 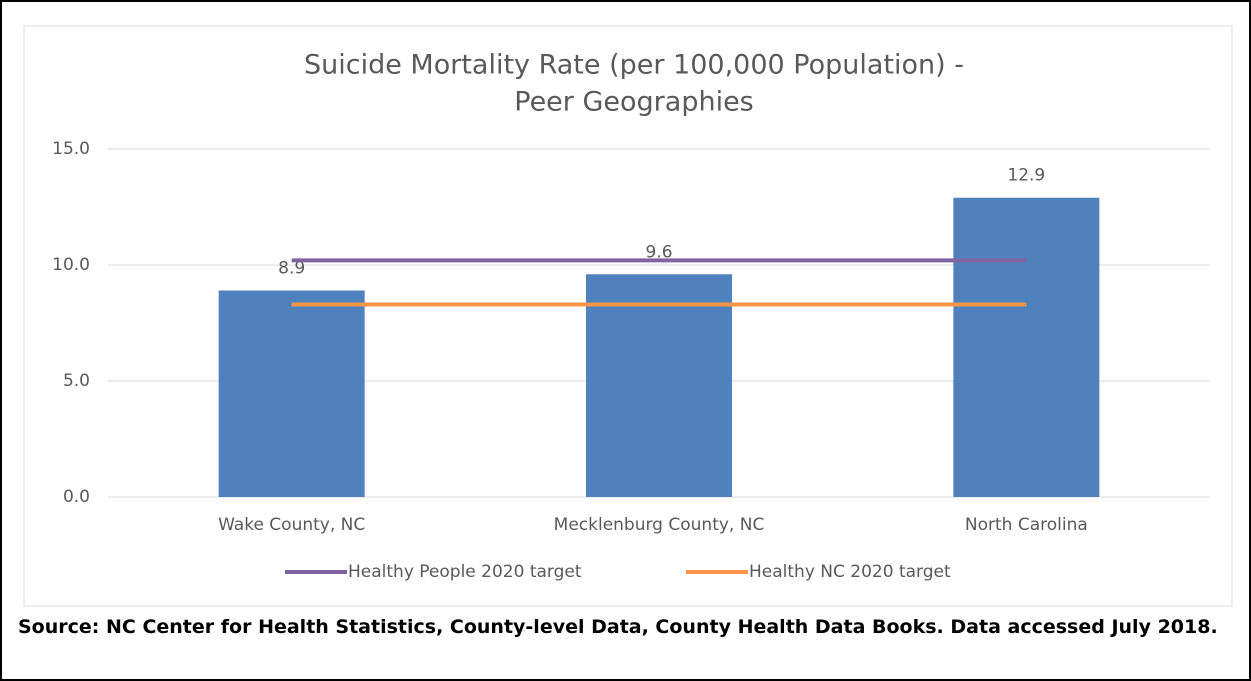 What do you see at coordinates (71, 265) in the screenshot?
I see `y-tick-label: 10.0` at bounding box center [71, 265].